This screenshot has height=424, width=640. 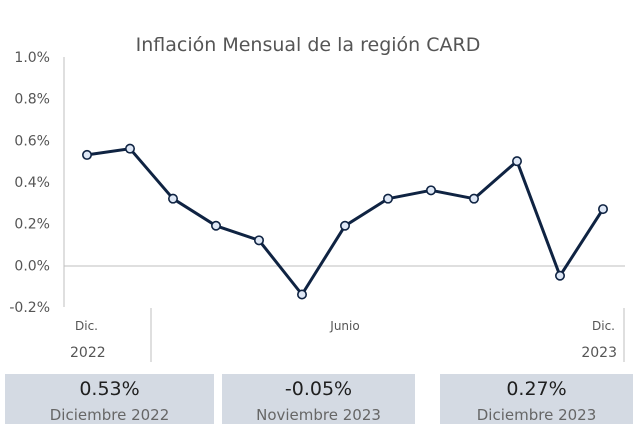 I want to click on stat-box-dec-2022: 0.53% Diciembre 2022, so click(x=109, y=399).